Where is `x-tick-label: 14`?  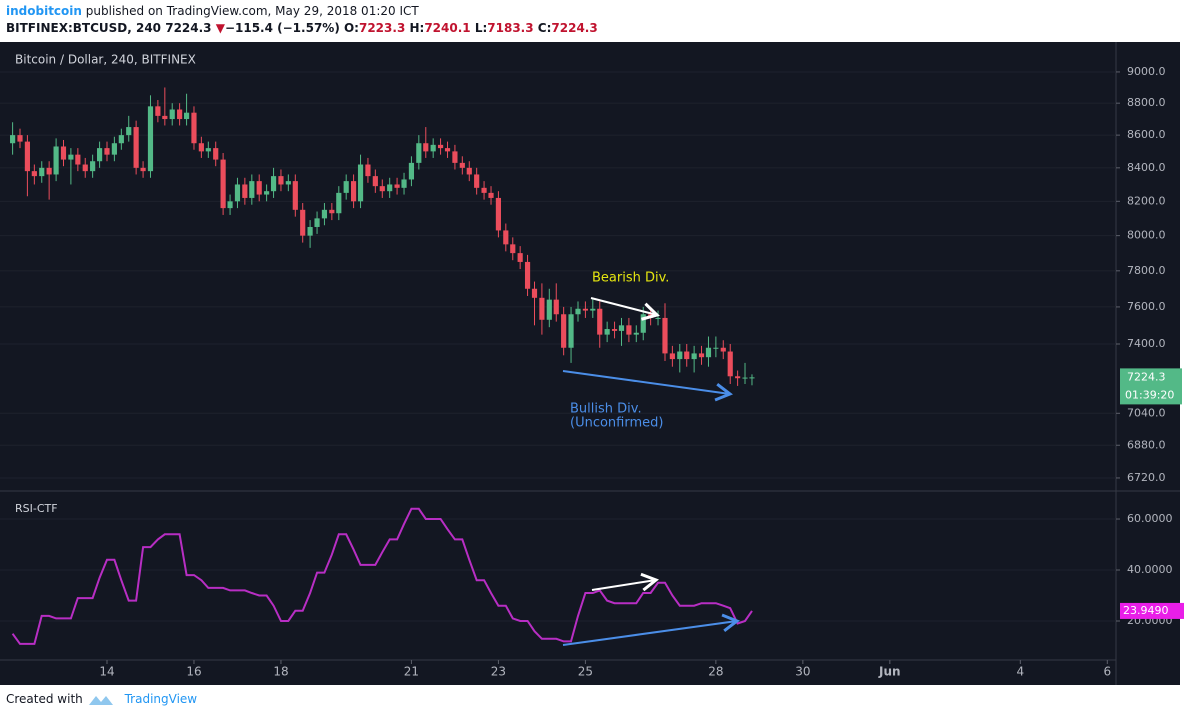 x-tick-label: 14 is located at coordinates (106, 672).